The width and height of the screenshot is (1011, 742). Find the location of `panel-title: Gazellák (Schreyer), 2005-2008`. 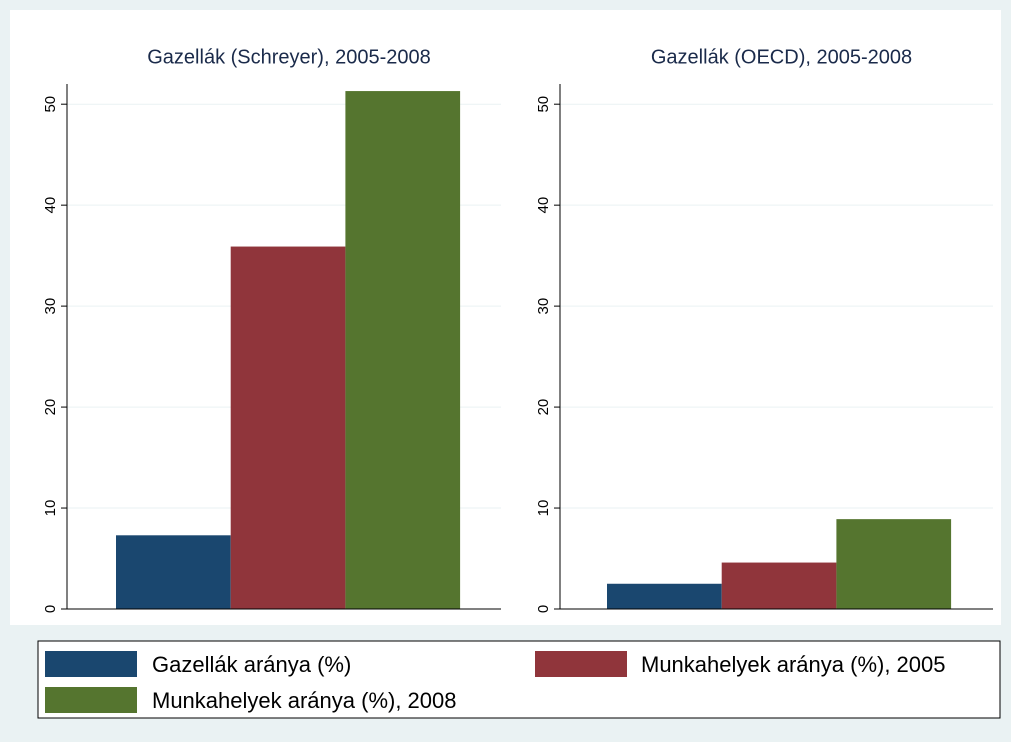

panel-title: Gazellák (Schreyer), 2005-2008 is located at coordinates (288, 57).